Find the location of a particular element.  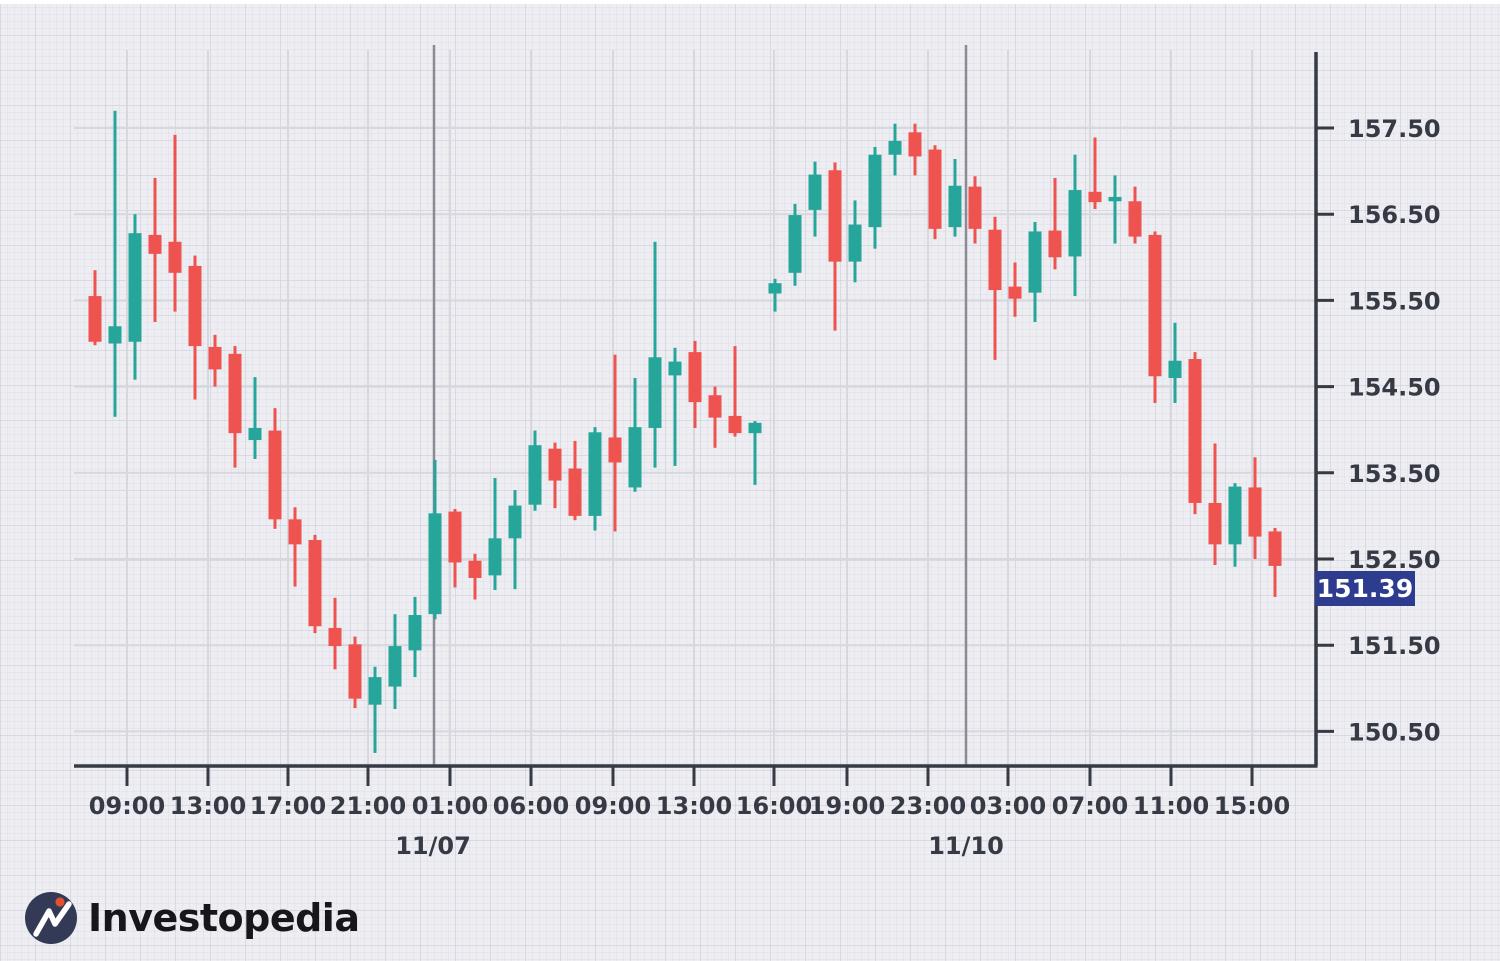

y-tick-label: 155.50 is located at coordinates (1394, 301).